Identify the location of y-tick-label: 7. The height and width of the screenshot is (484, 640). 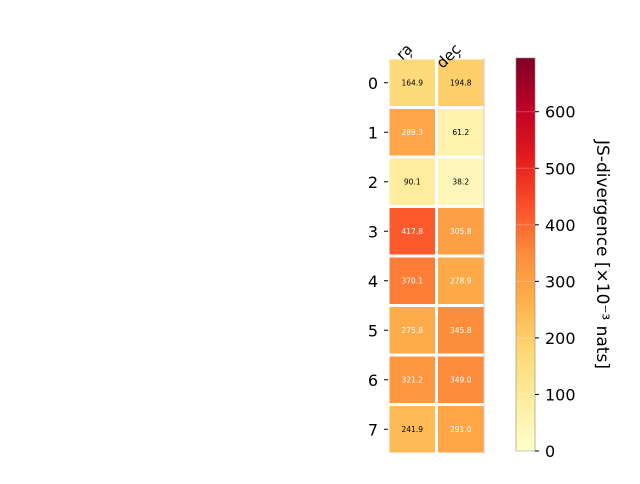
(373, 429).